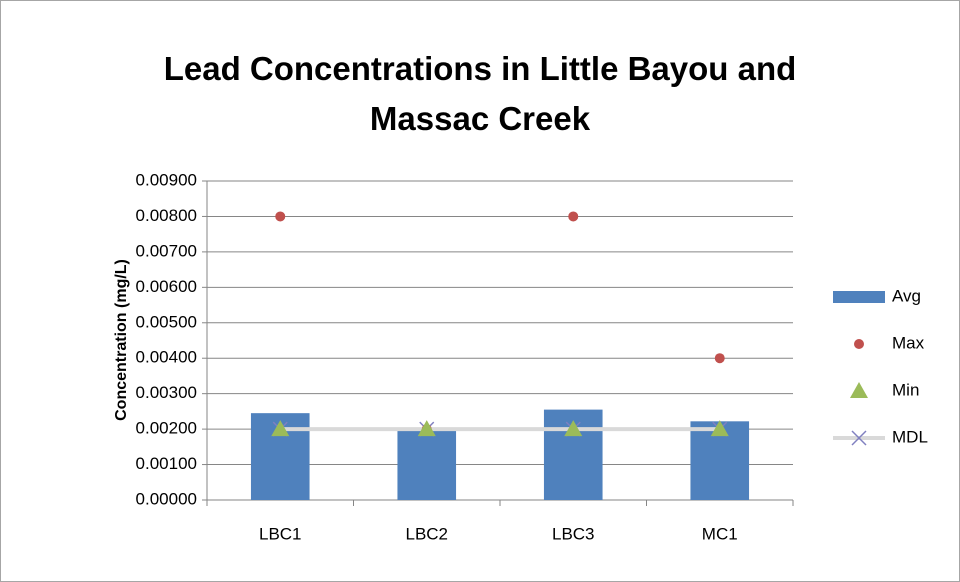  Describe the element at coordinates (166, 321) in the screenshot. I see `y-tick-label: 0.00500` at that location.